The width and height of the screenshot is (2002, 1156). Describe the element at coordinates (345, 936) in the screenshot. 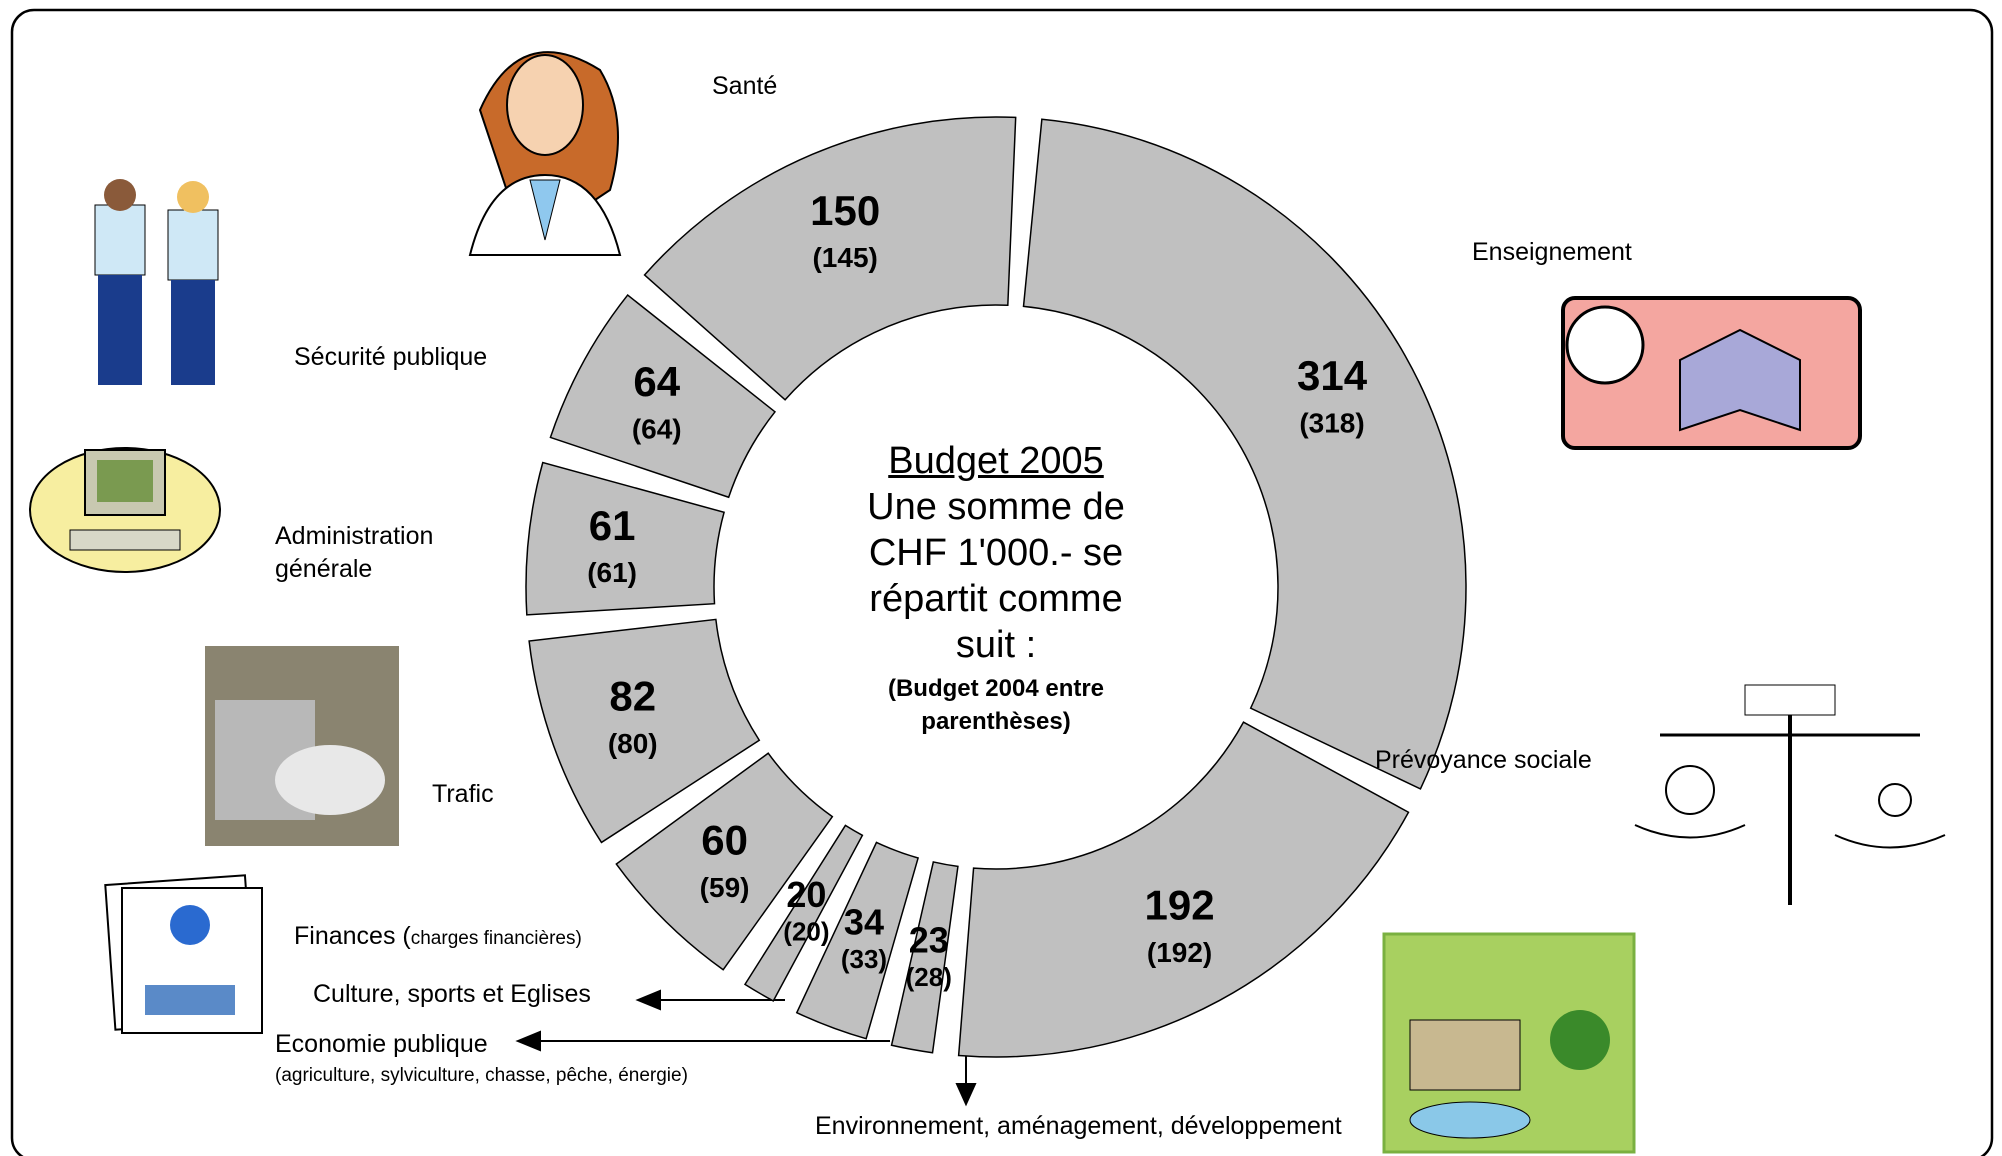

I see `category-name: Finances` at that location.